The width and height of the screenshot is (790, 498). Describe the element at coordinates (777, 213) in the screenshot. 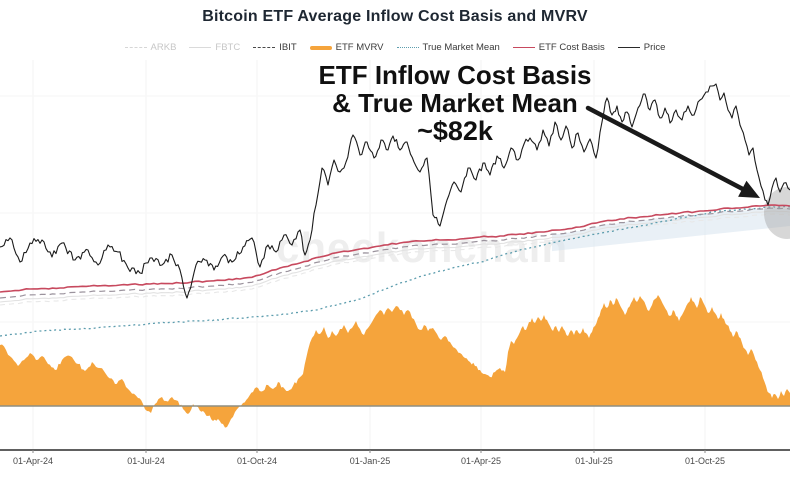

I see `convergence-highlight` at that location.